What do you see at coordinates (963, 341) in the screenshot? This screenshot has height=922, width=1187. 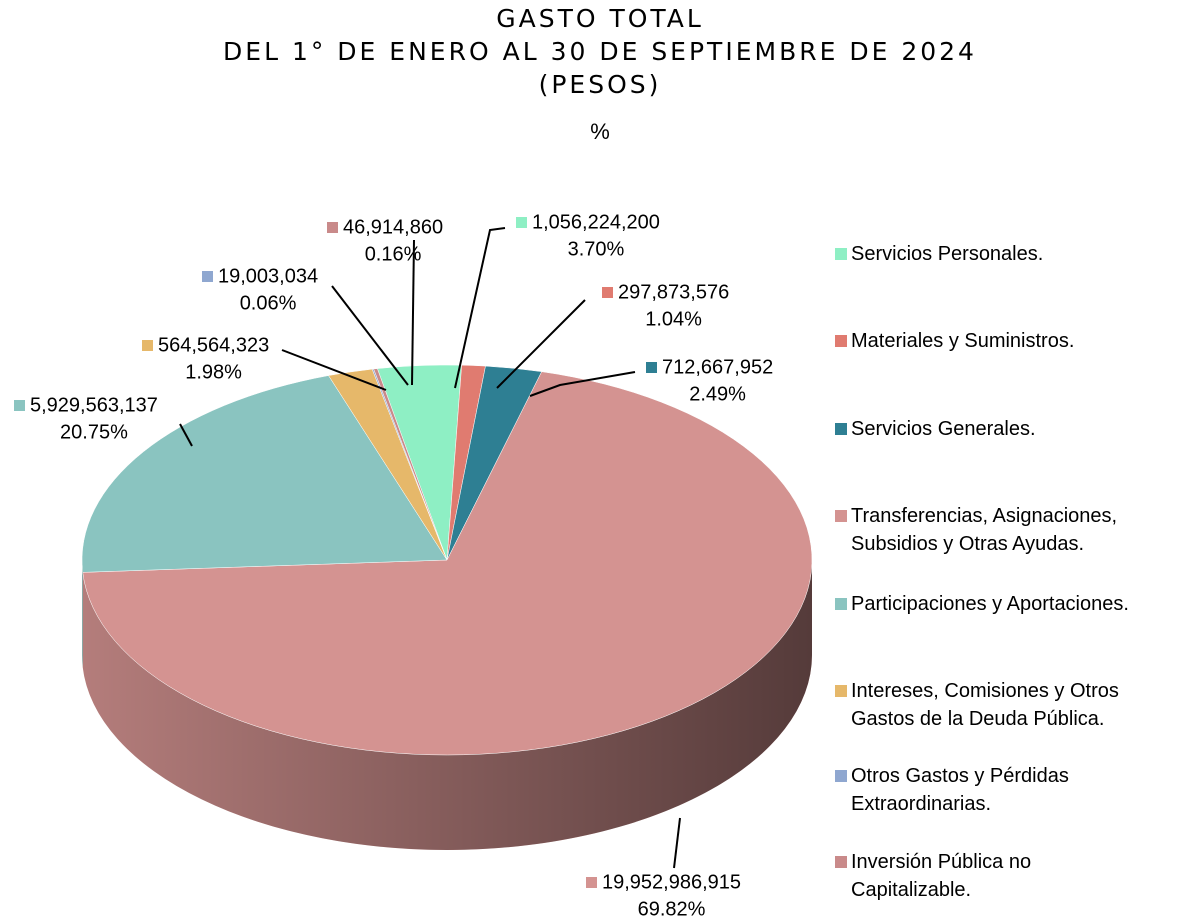 I see `legend-label: Materiales y Suministros.` at bounding box center [963, 341].